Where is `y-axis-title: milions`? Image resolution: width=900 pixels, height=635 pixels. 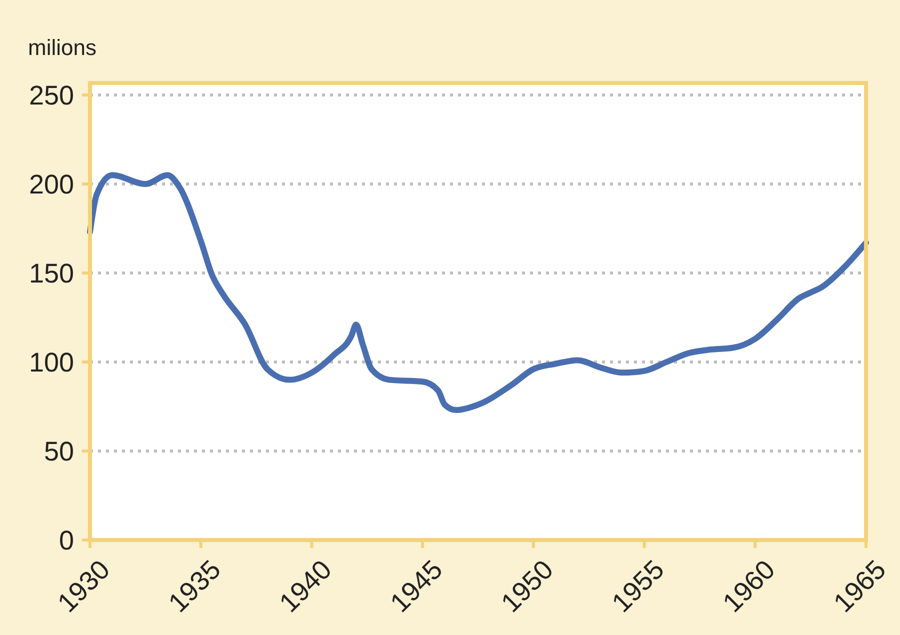 y-axis-title: milions is located at coordinates (62, 47).